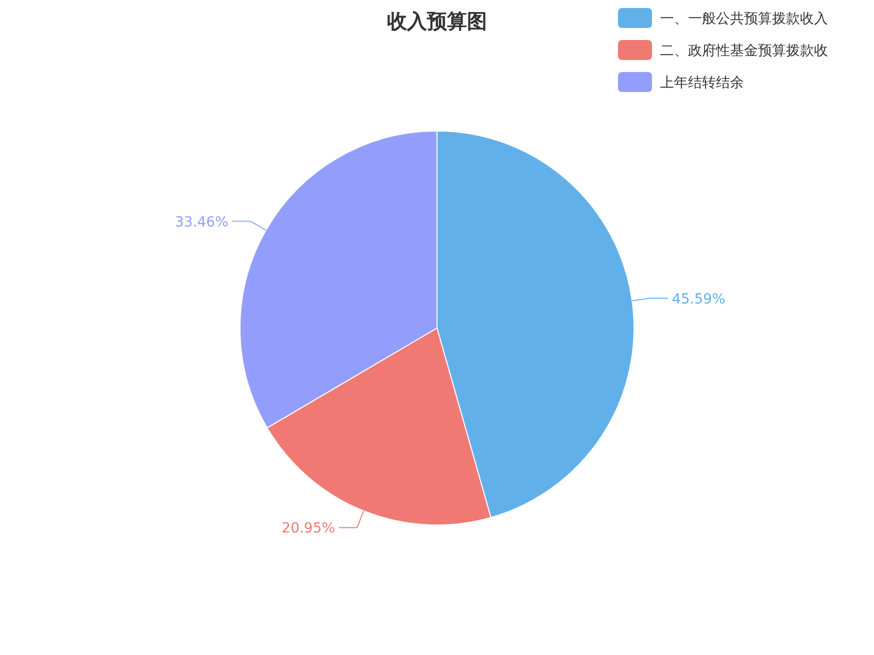  I want to click on data-label: 33.46%, so click(201, 222).